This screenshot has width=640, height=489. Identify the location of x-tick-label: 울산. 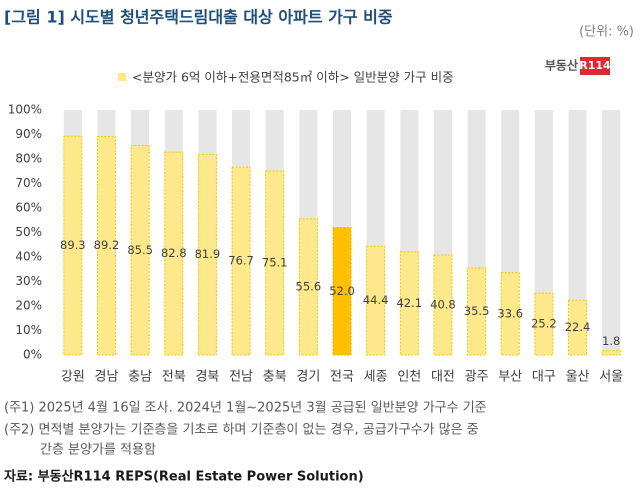
(578, 377).